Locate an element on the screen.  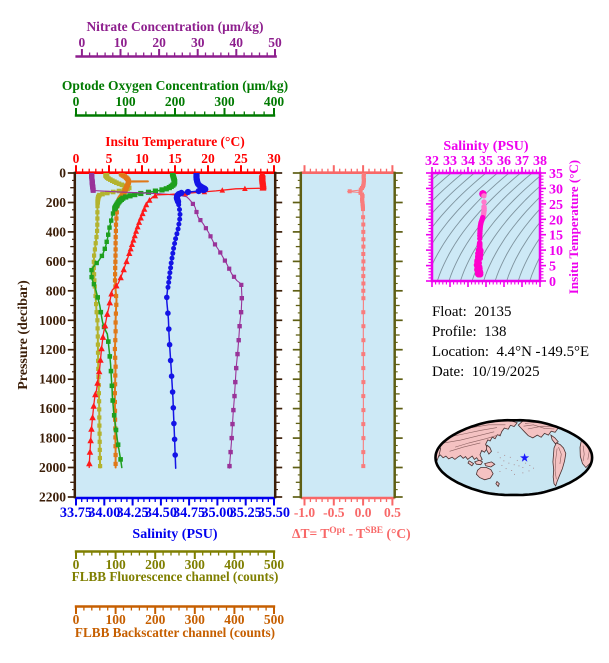
svg-text: 800 is located at coordinates (56, 290).